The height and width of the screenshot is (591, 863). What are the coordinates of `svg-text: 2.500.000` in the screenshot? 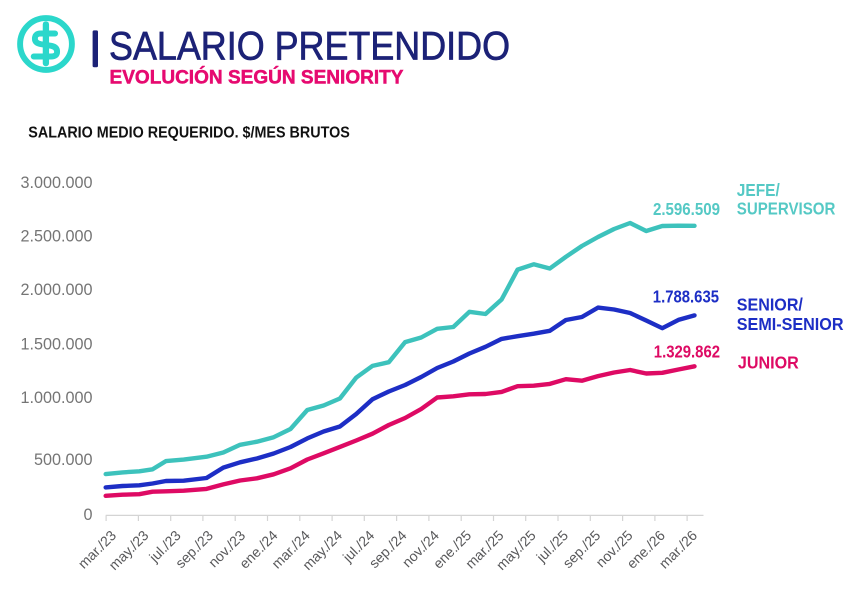 It's located at (56, 236).